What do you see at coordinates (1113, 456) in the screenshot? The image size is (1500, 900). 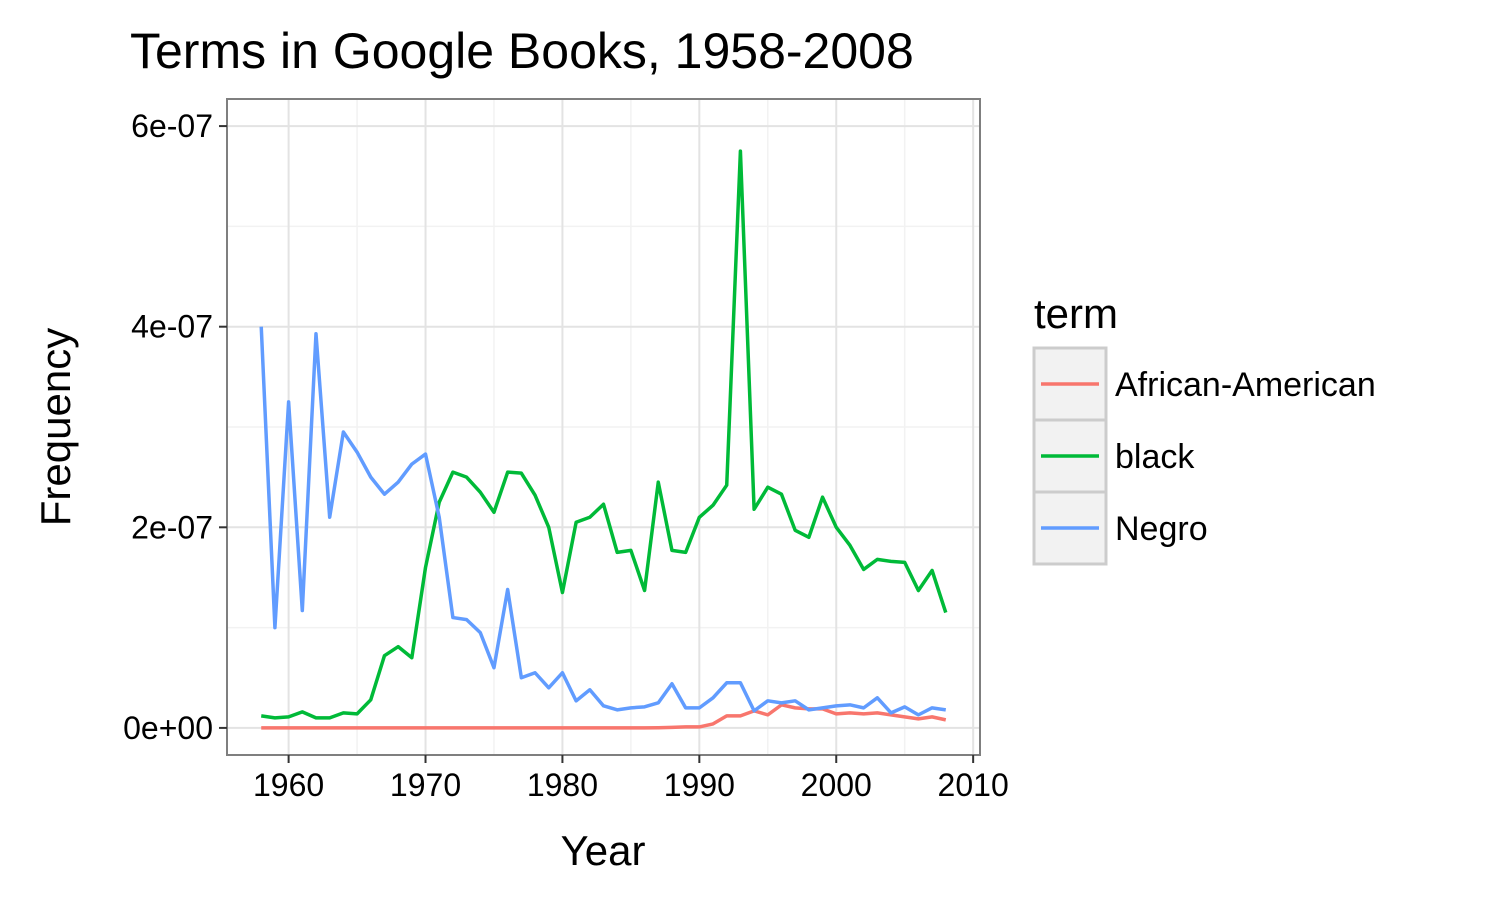 I see `legend-item-black: black` at bounding box center [1113, 456].